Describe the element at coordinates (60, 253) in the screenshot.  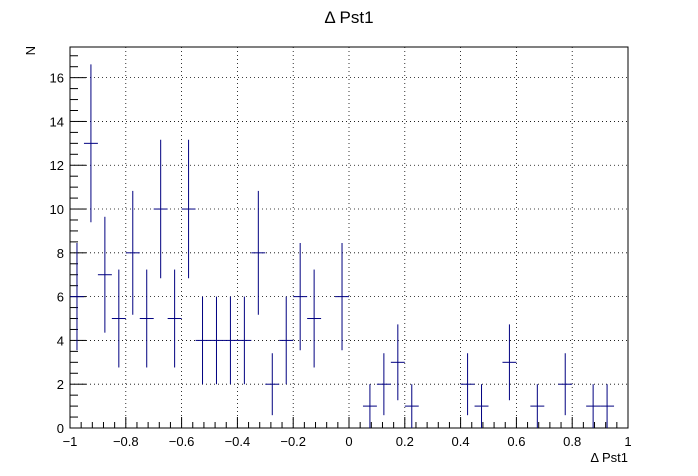
I see `y-tick-label: 8` at that location.